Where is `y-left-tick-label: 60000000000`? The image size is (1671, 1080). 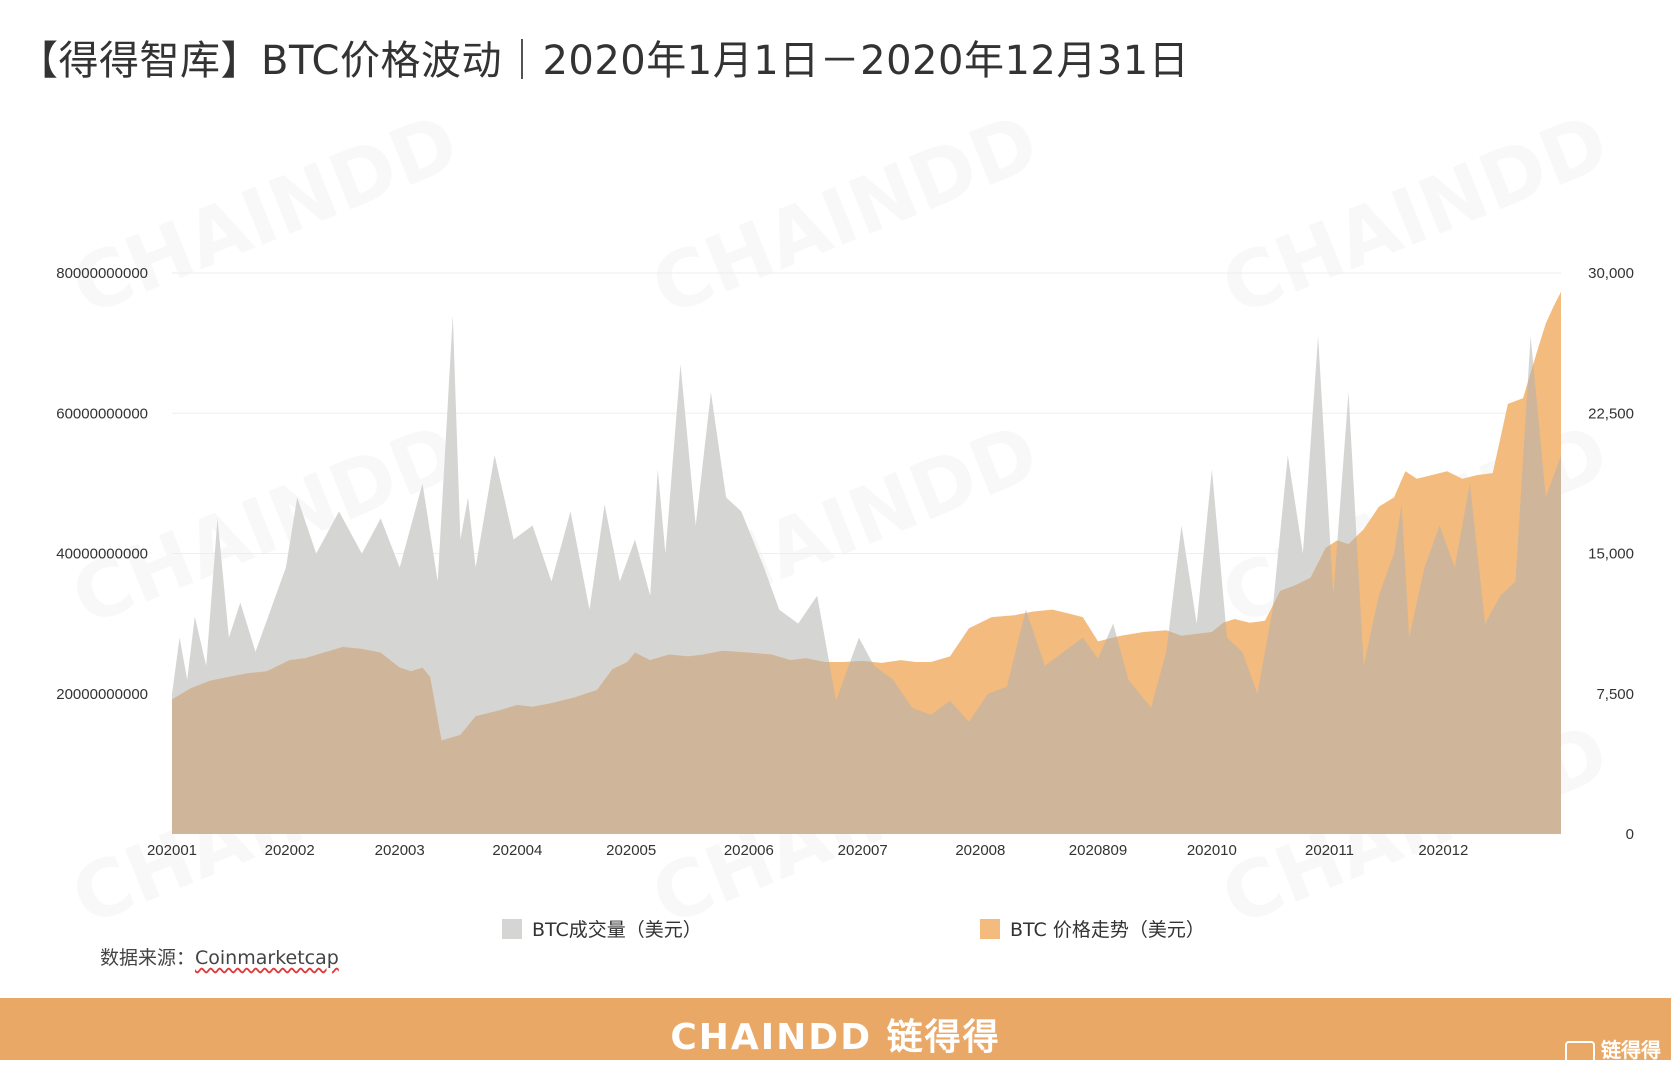 y-left-tick-label: 60000000000 is located at coordinates (102, 413).